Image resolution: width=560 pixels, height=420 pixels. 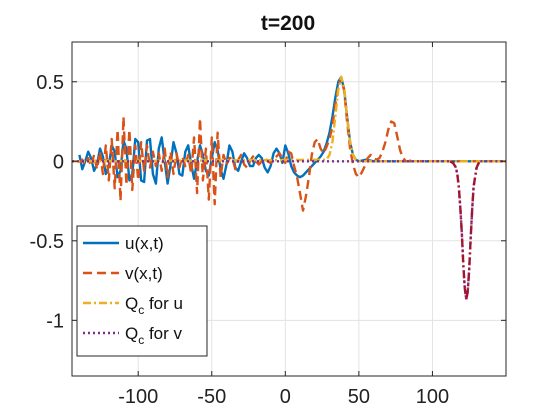 What do you see at coordinates (154, 335) in the screenshot?
I see `legend-label: Qc for v` at bounding box center [154, 335].